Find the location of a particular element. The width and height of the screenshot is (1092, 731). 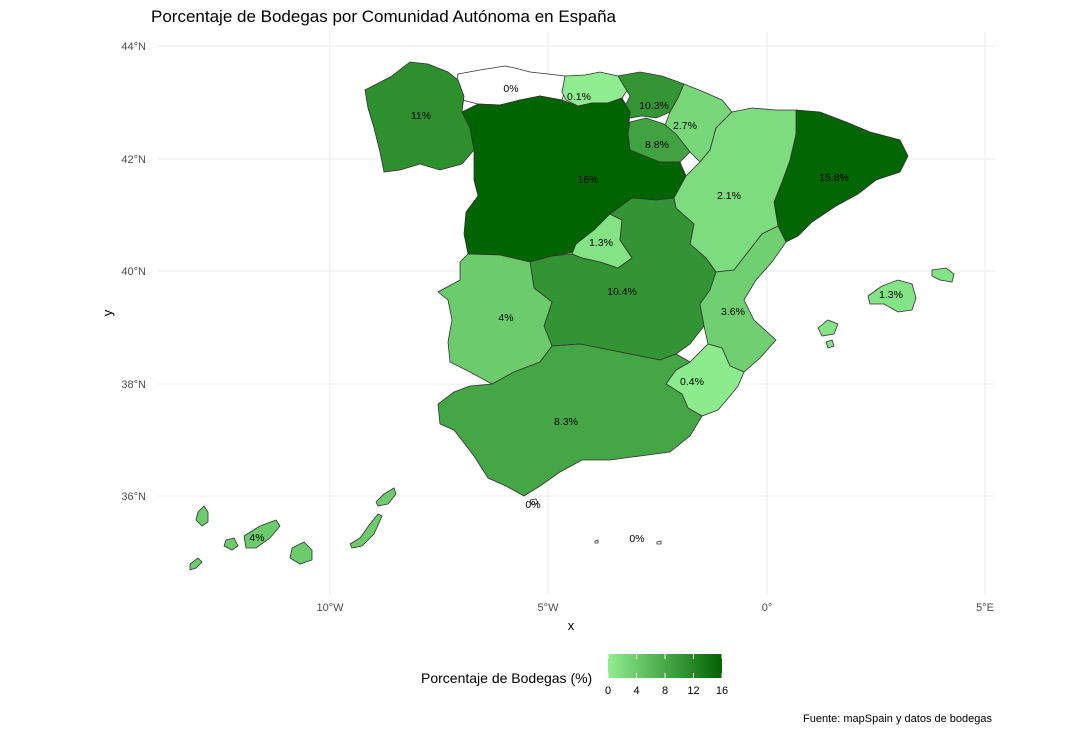

region-label-navarra: 2.7% is located at coordinates (685, 126).